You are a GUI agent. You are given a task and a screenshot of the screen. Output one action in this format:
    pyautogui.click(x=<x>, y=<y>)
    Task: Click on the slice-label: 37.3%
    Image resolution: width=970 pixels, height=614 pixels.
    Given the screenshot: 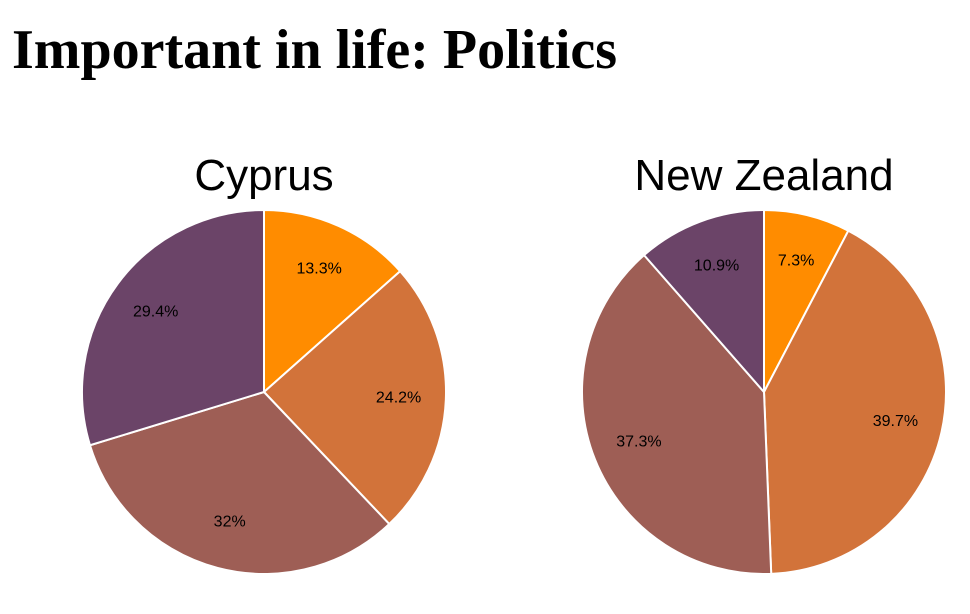 What is the action you would take?
    pyautogui.click(x=638, y=441)
    